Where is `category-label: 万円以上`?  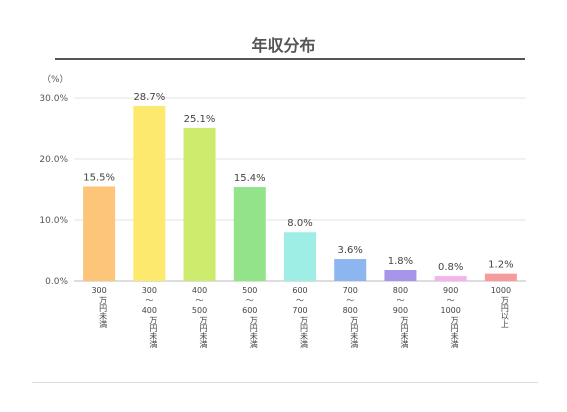 category-label: 万円以上 is located at coordinates (504, 312).